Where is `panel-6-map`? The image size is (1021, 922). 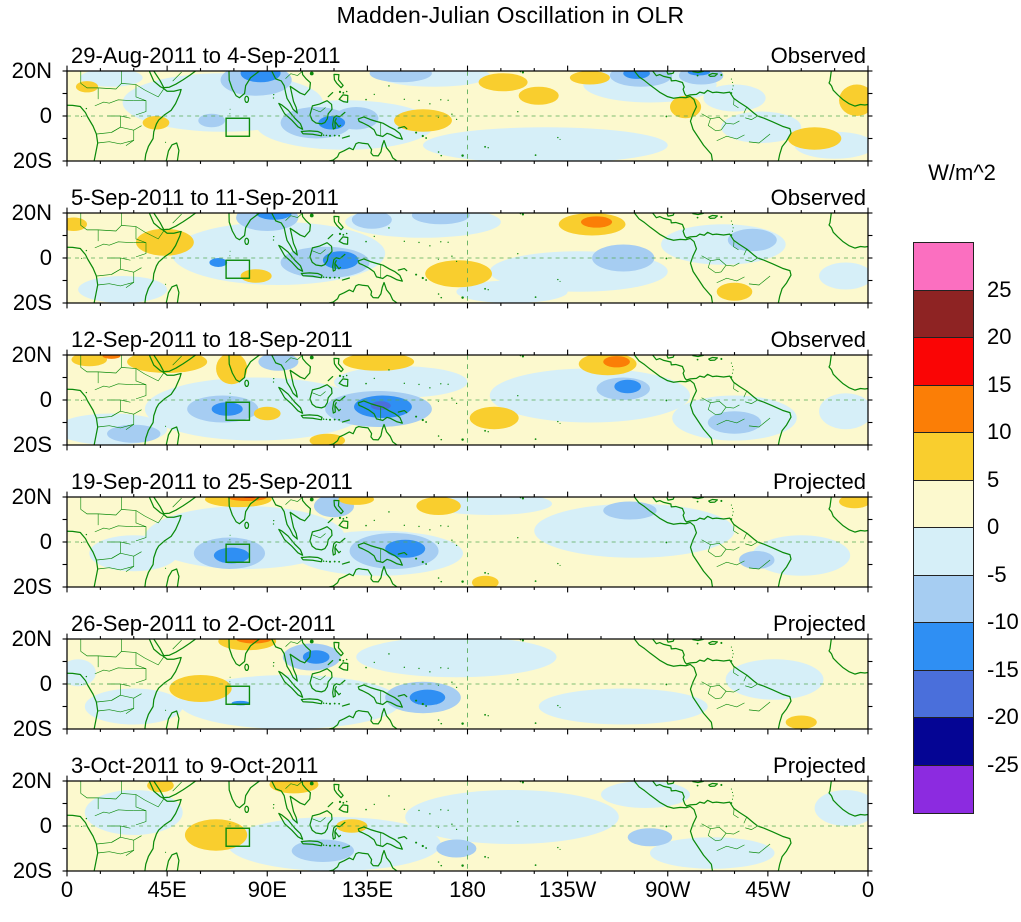
panel-6-map is located at coordinates (467, 826).